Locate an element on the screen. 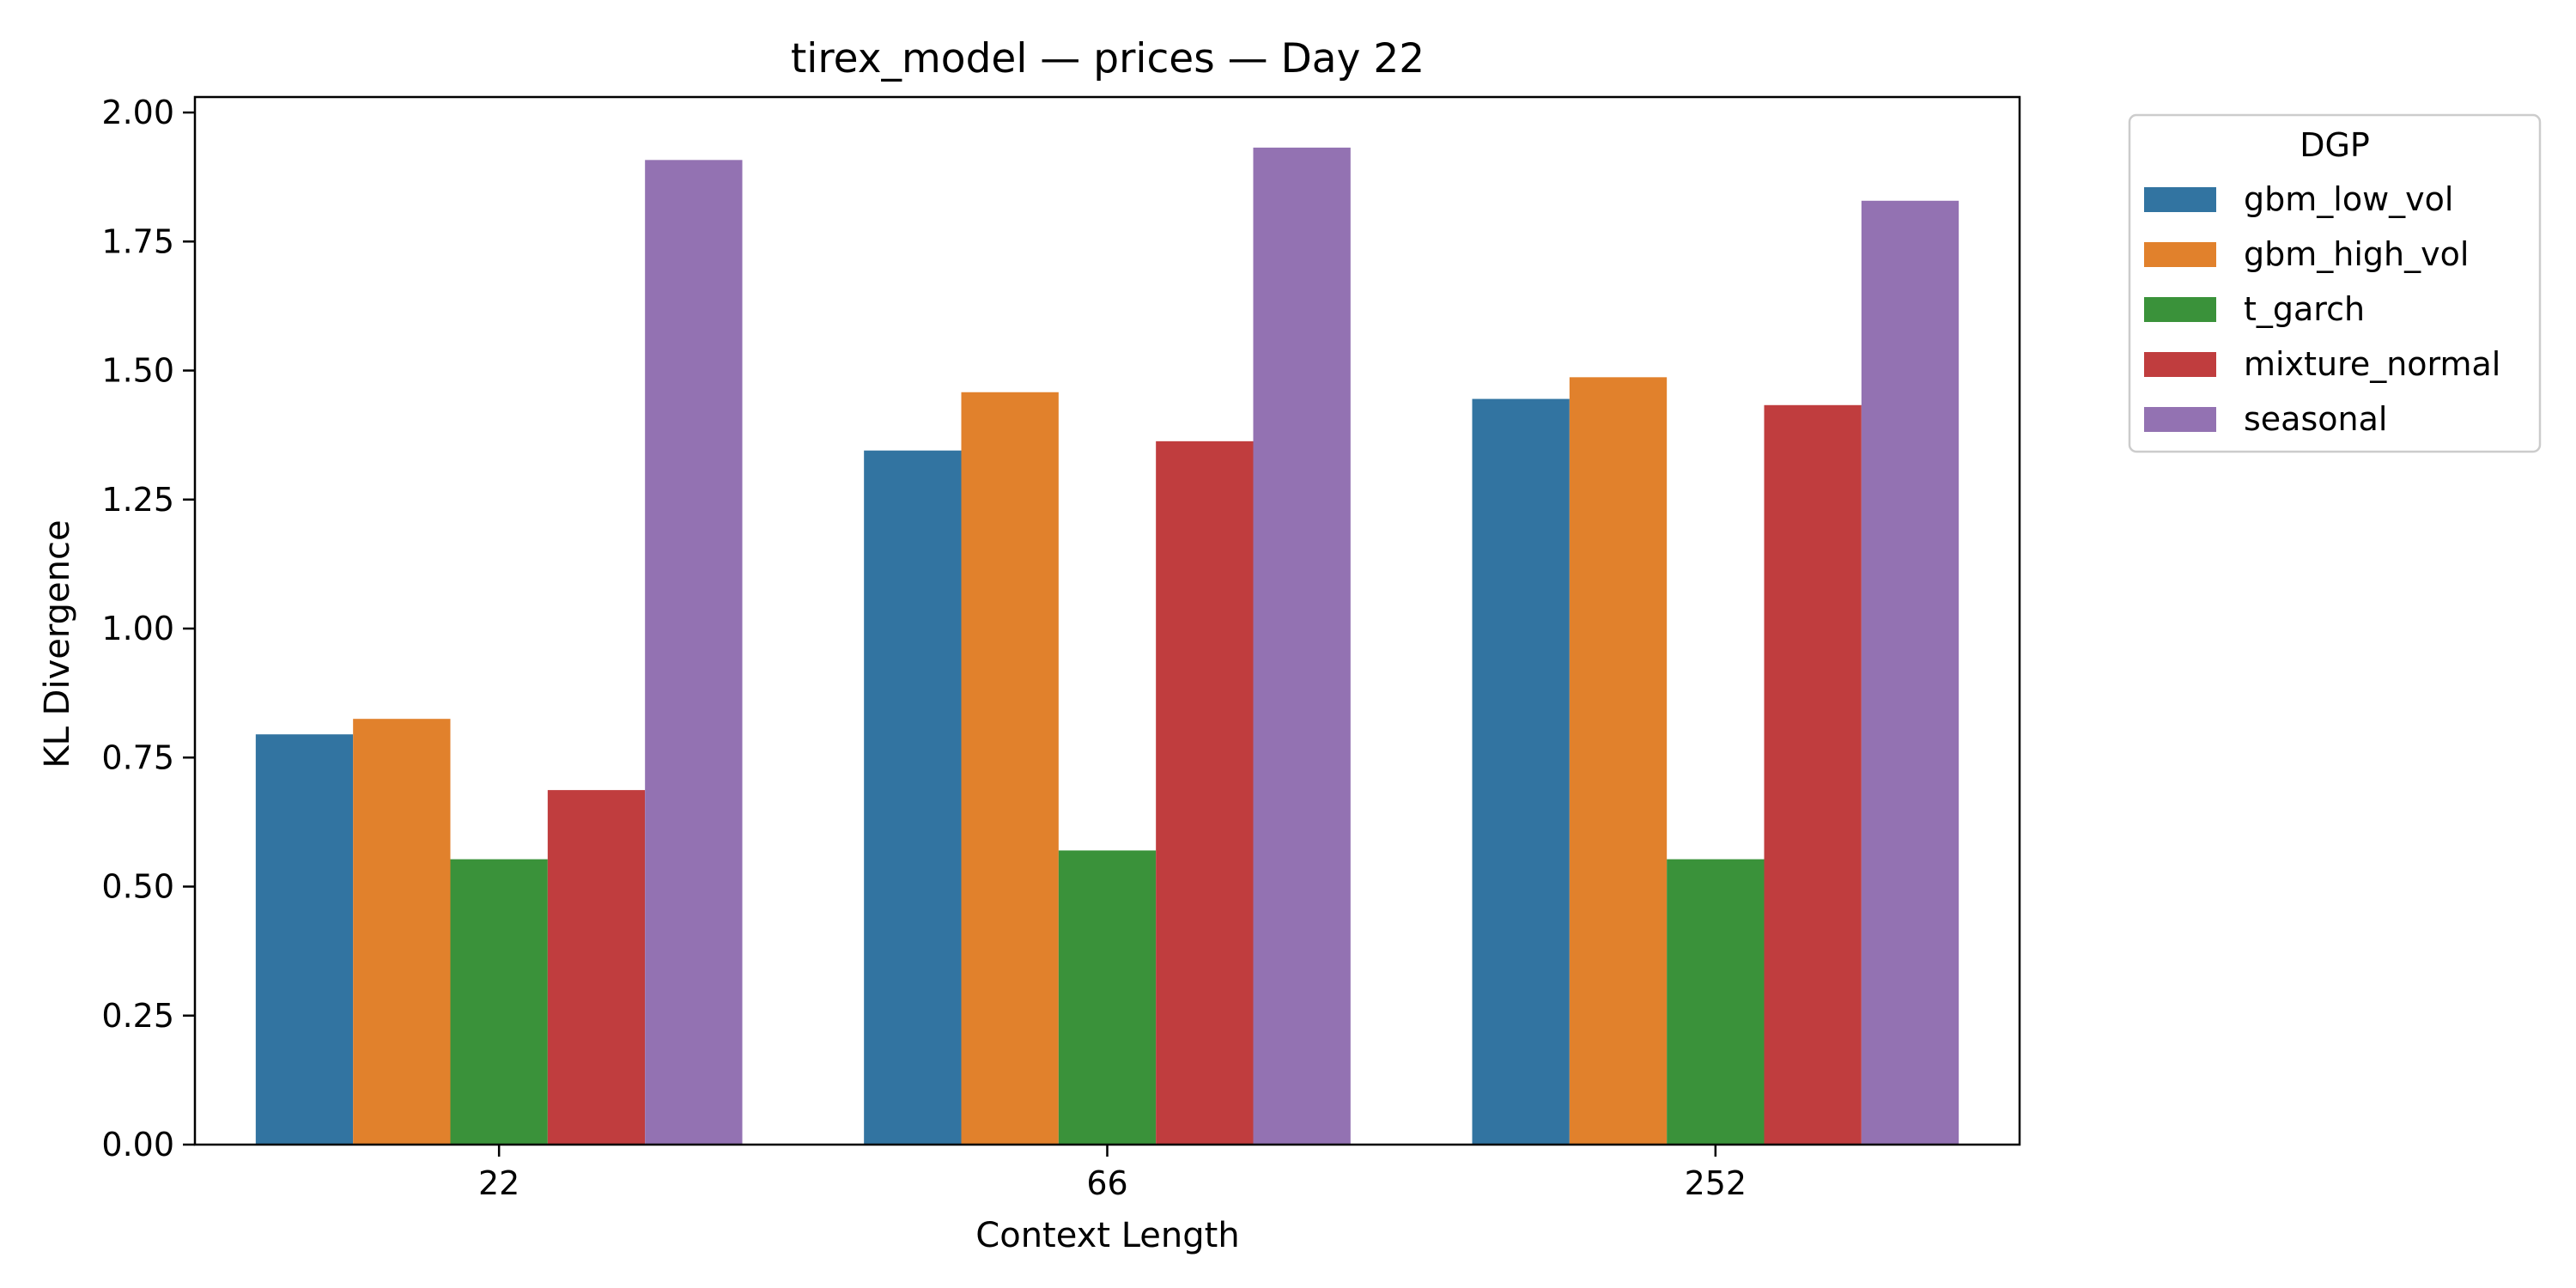  legend-label-gbm_low_vol: gbm_low_vol is located at coordinates (2348, 199).